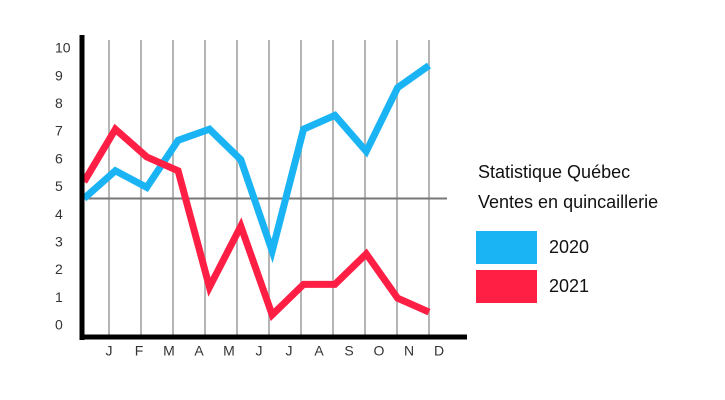  I want to click on y-tick-label: 7, so click(59, 131).